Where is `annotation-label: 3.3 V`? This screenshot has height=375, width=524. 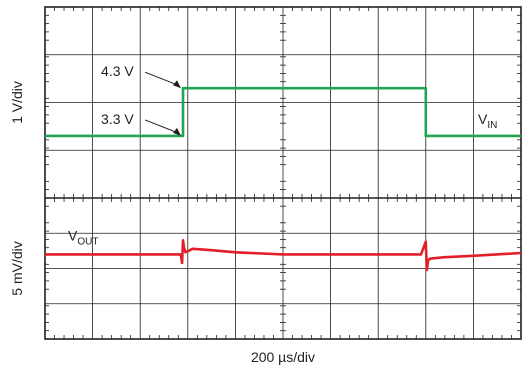 annotation-label: 3.3 V is located at coordinates (117, 119).